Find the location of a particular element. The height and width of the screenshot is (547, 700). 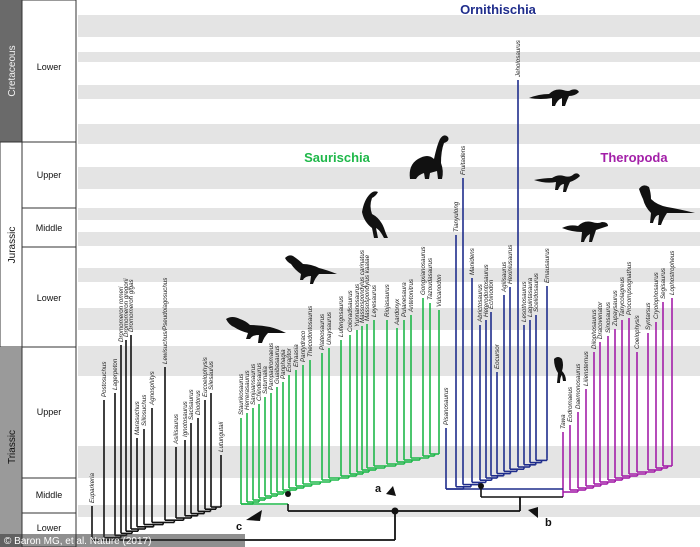

taxon-label: Zupaysaurus is located at coordinates (615, 308).